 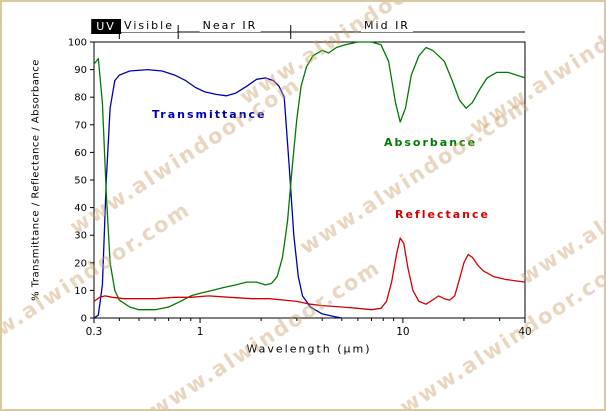 I want to click on x-tick-label: 0.3, so click(x=94, y=332).